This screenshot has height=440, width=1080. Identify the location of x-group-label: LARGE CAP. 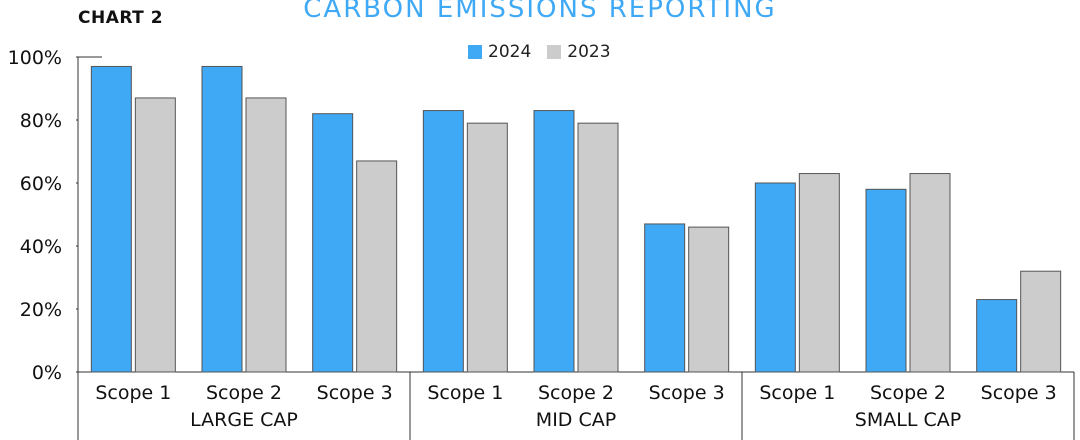
(244, 420).